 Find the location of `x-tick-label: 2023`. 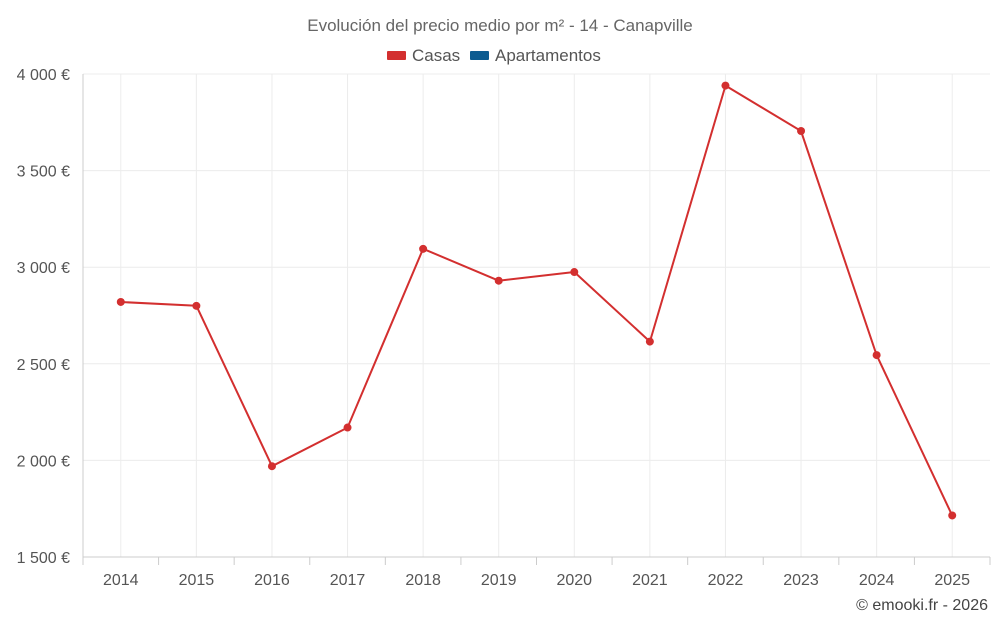

x-tick-label: 2023 is located at coordinates (801, 580).